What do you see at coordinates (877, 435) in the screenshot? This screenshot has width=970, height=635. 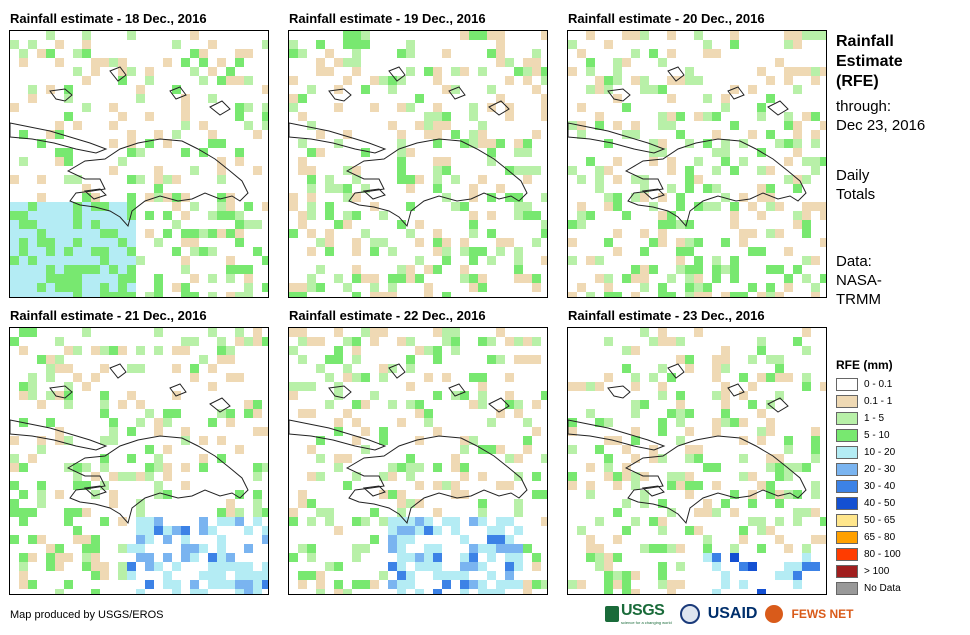 I see `legend-label: 5 - 10` at bounding box center [877, 435].